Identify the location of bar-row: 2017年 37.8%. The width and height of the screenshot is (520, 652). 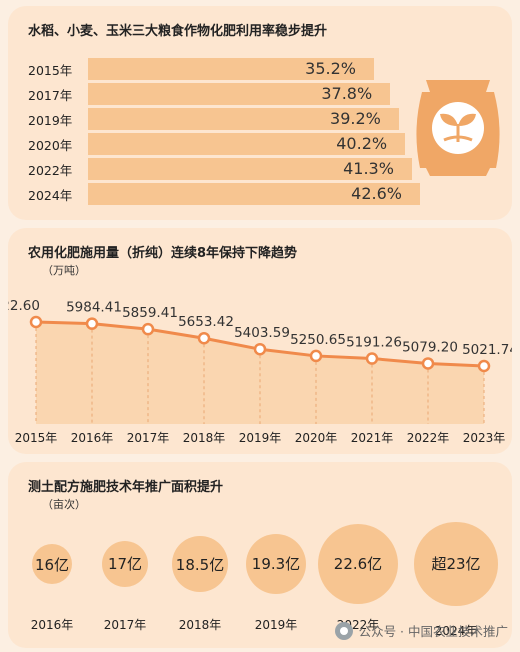
(238, 94).